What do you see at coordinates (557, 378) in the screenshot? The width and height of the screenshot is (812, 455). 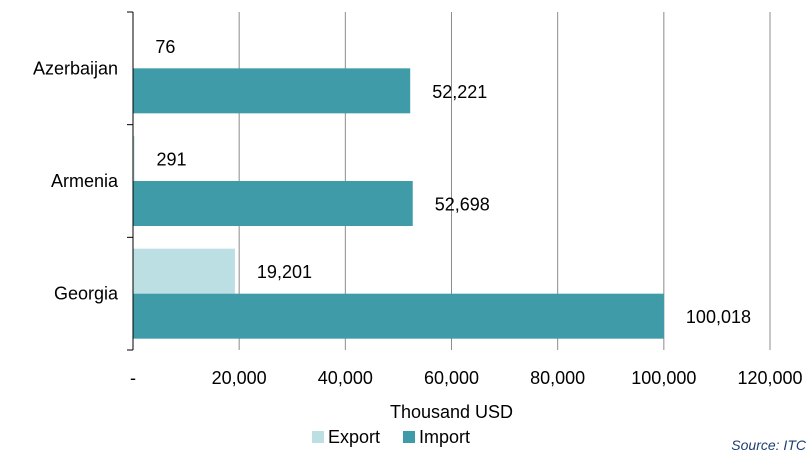 I see `x-tick-label: 80,000` at bounding box center [557, 378].